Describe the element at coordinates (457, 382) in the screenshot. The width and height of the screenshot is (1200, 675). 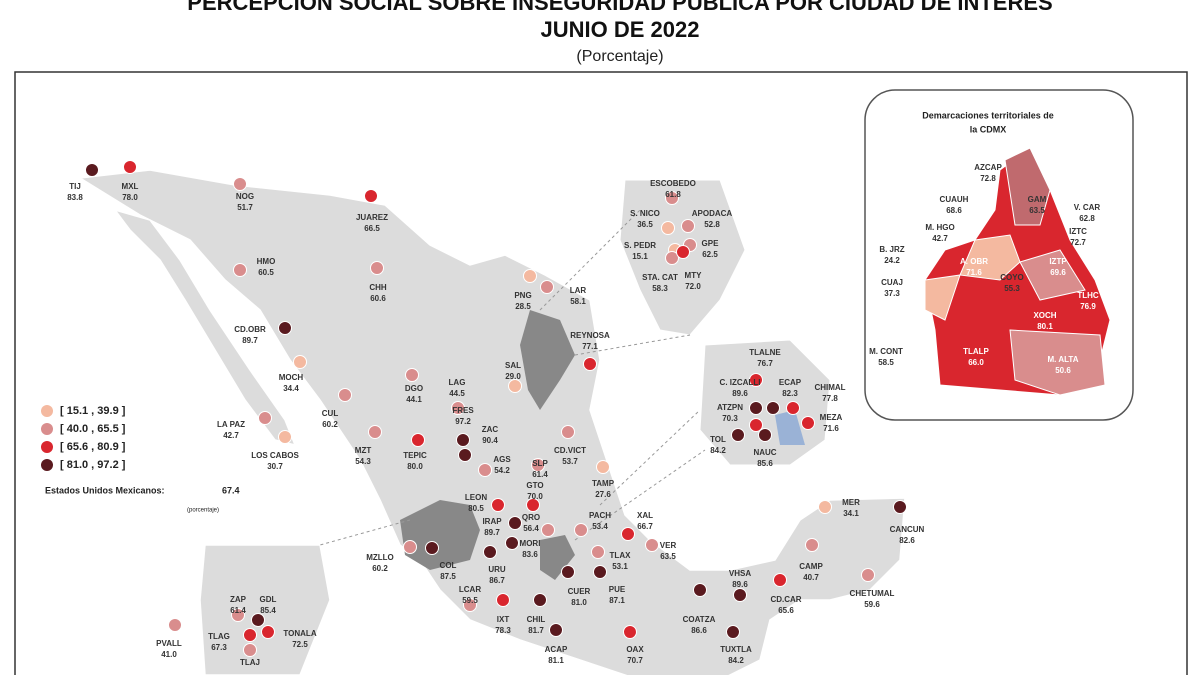
I see `place-name: LAG` at that location.